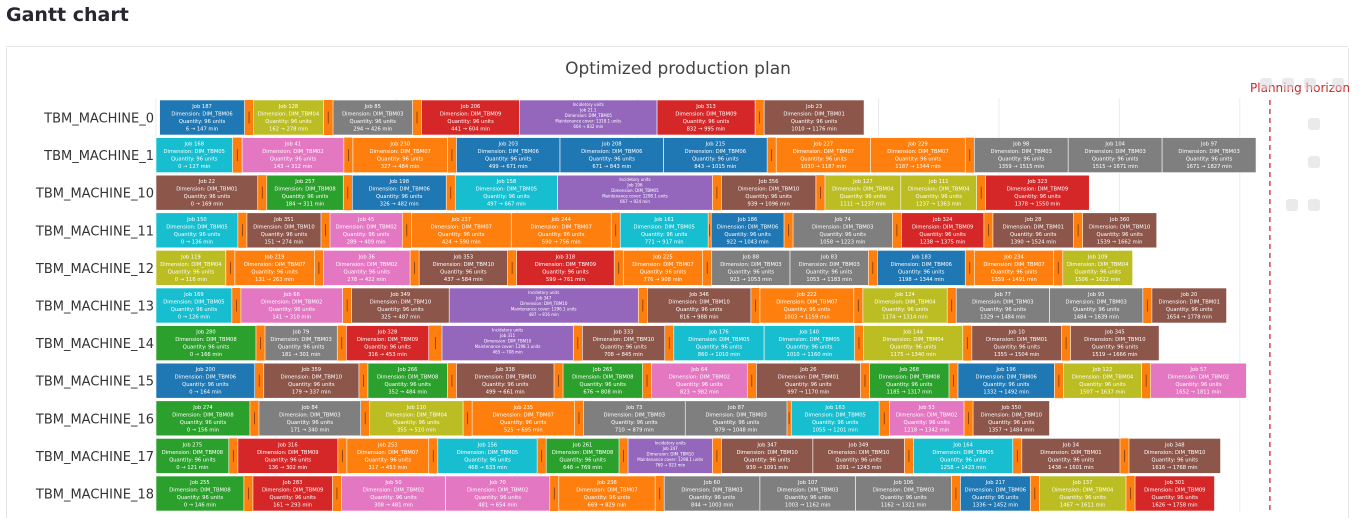 The image size is (1364, 518). I want to click on job-time: 669 → 829 min, so click(607, 506).